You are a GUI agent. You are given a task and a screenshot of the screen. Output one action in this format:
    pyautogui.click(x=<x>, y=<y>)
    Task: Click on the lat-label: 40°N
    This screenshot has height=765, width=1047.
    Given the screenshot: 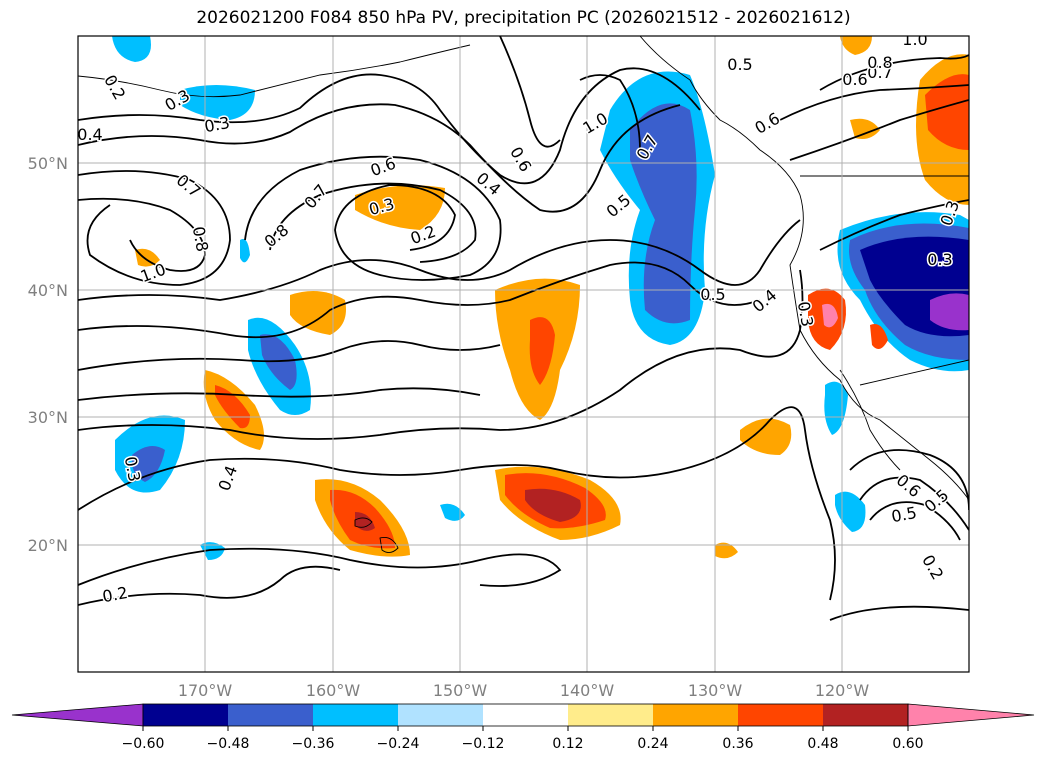 What is the action you would take?
    pyautogui.click(x=48, y=290)
    